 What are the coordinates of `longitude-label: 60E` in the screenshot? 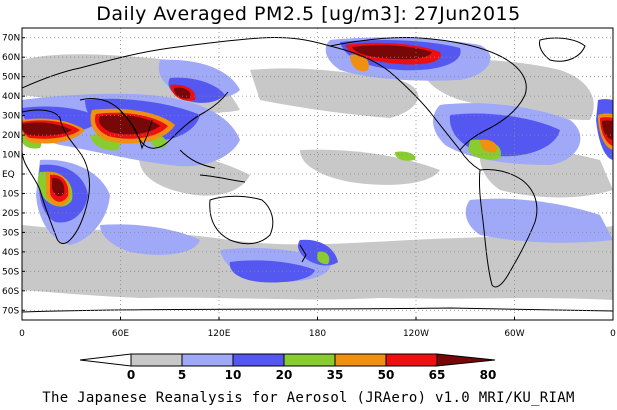 It's located at (120, 334).